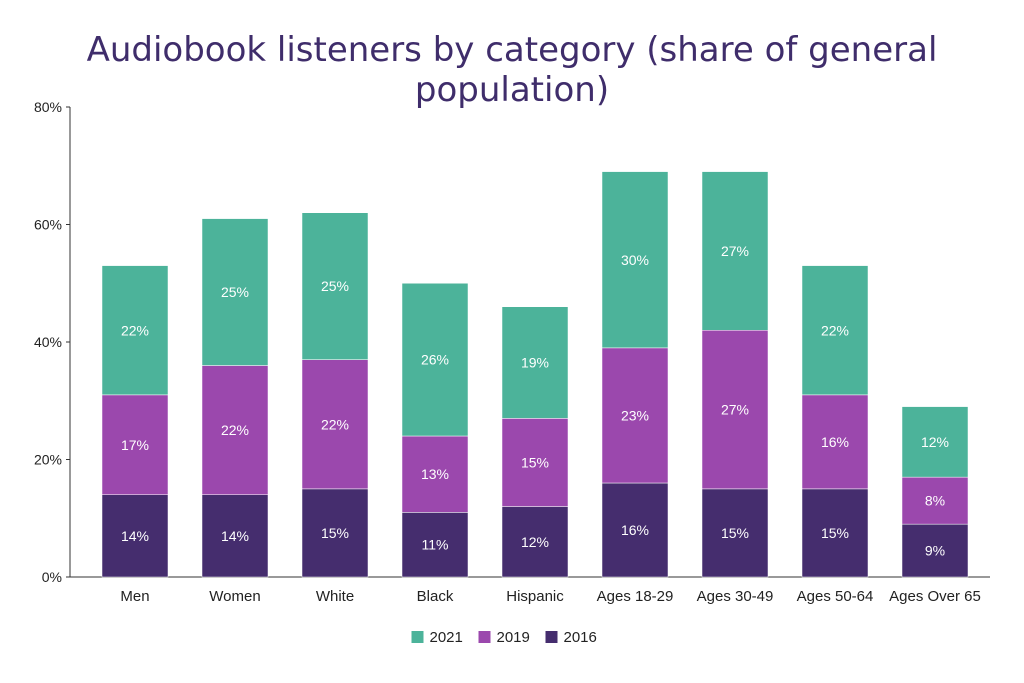 The width and height of the screenshot is (1024, 683). Describe the element at coordinates (580, 637) in the screenshot. I see `legend-label: 2016` at that location.